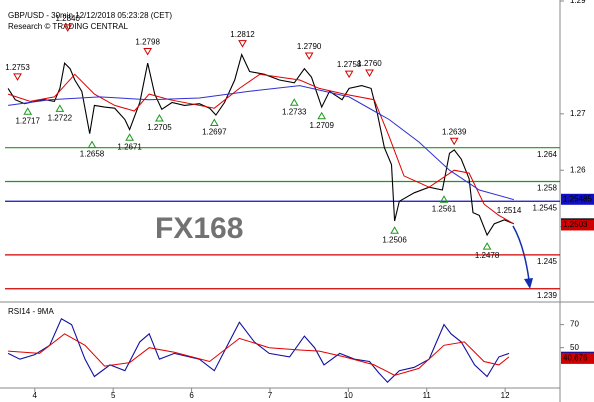 The height and width of the screenshot is (402, 594). I want to click on price-tag-label: 40.676, so click(575, 358).